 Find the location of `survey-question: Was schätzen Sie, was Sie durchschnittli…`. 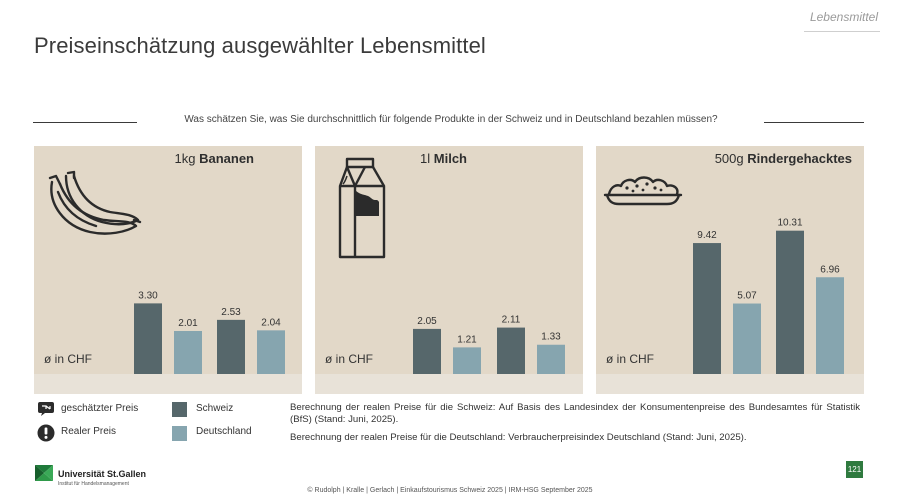

survey-question: Was schätzen Sie, was Sie durchschnittli… is located at coordinates (451, 119).